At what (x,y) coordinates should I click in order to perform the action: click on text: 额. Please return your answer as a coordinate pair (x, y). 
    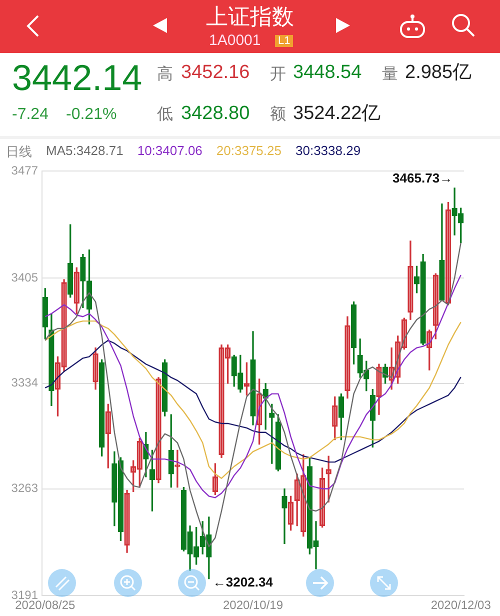
    Looking at the image, I should click on (278, 115).